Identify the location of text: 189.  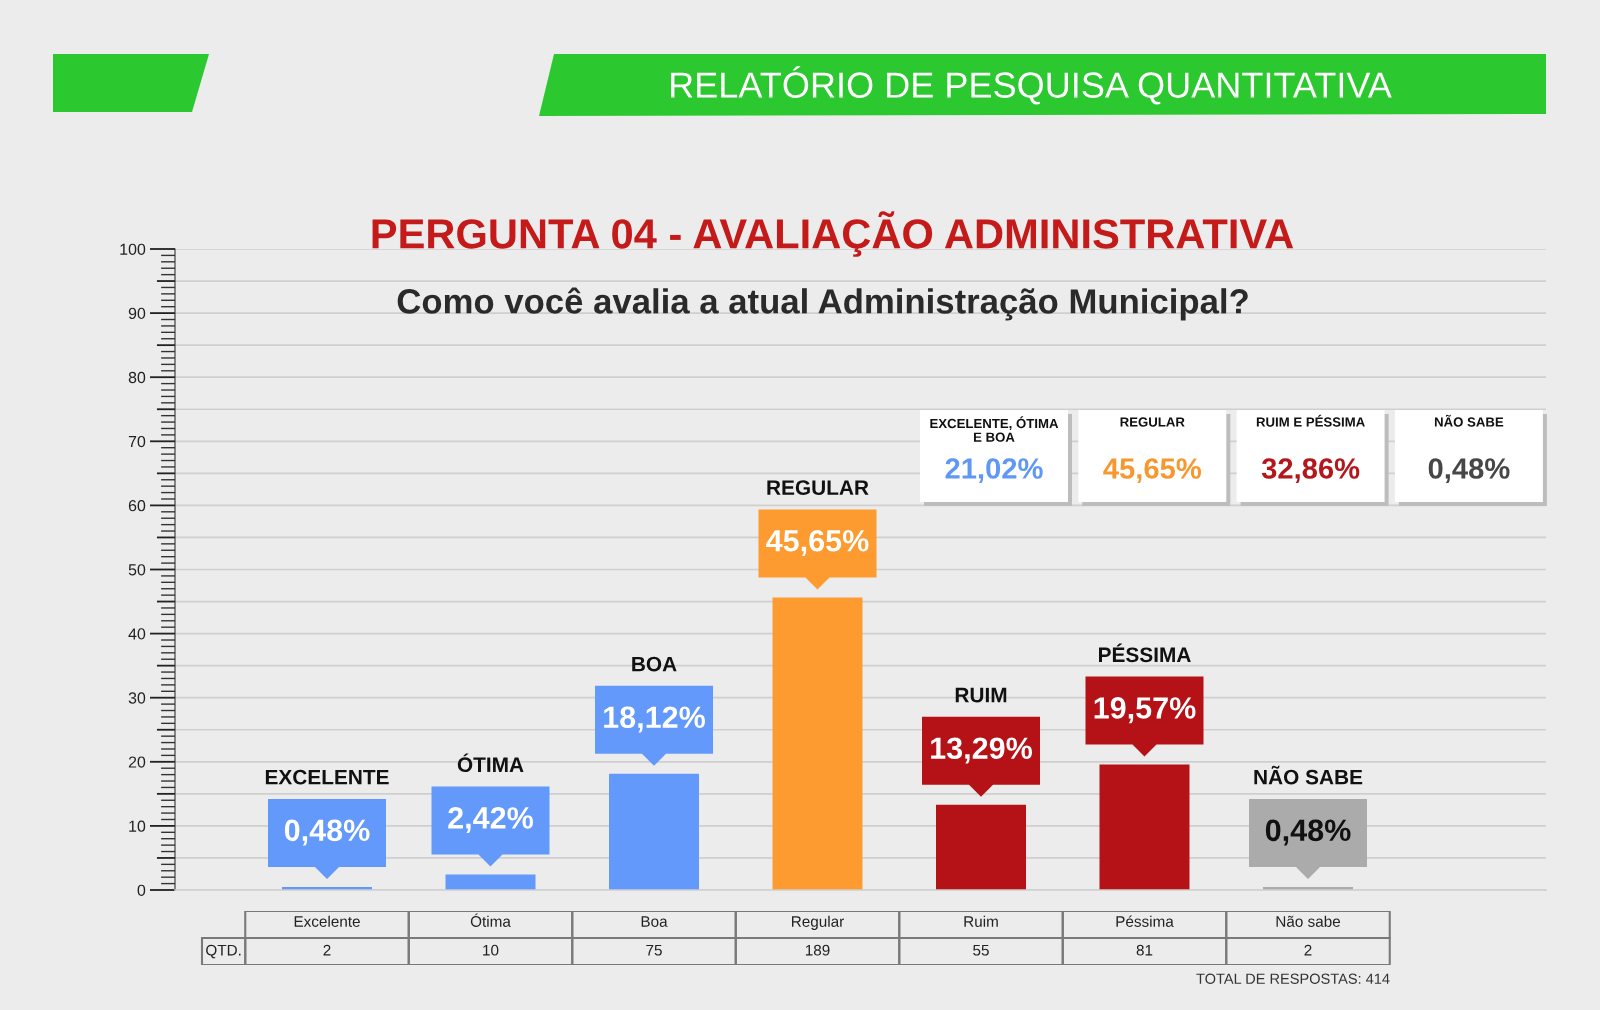
(817, 950).